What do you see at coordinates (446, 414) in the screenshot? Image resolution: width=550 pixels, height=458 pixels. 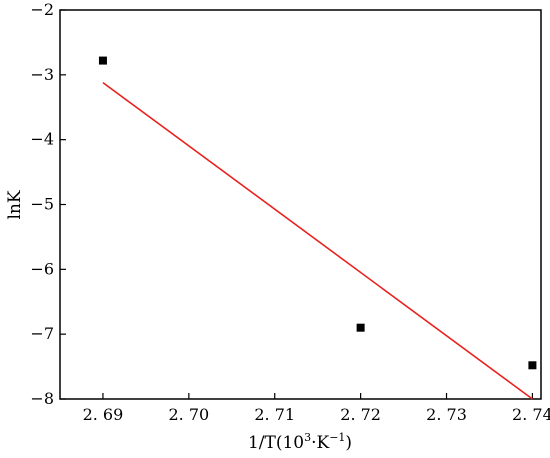 I see `x-tick-label: 2. 73` at bounding box center [446, 414].